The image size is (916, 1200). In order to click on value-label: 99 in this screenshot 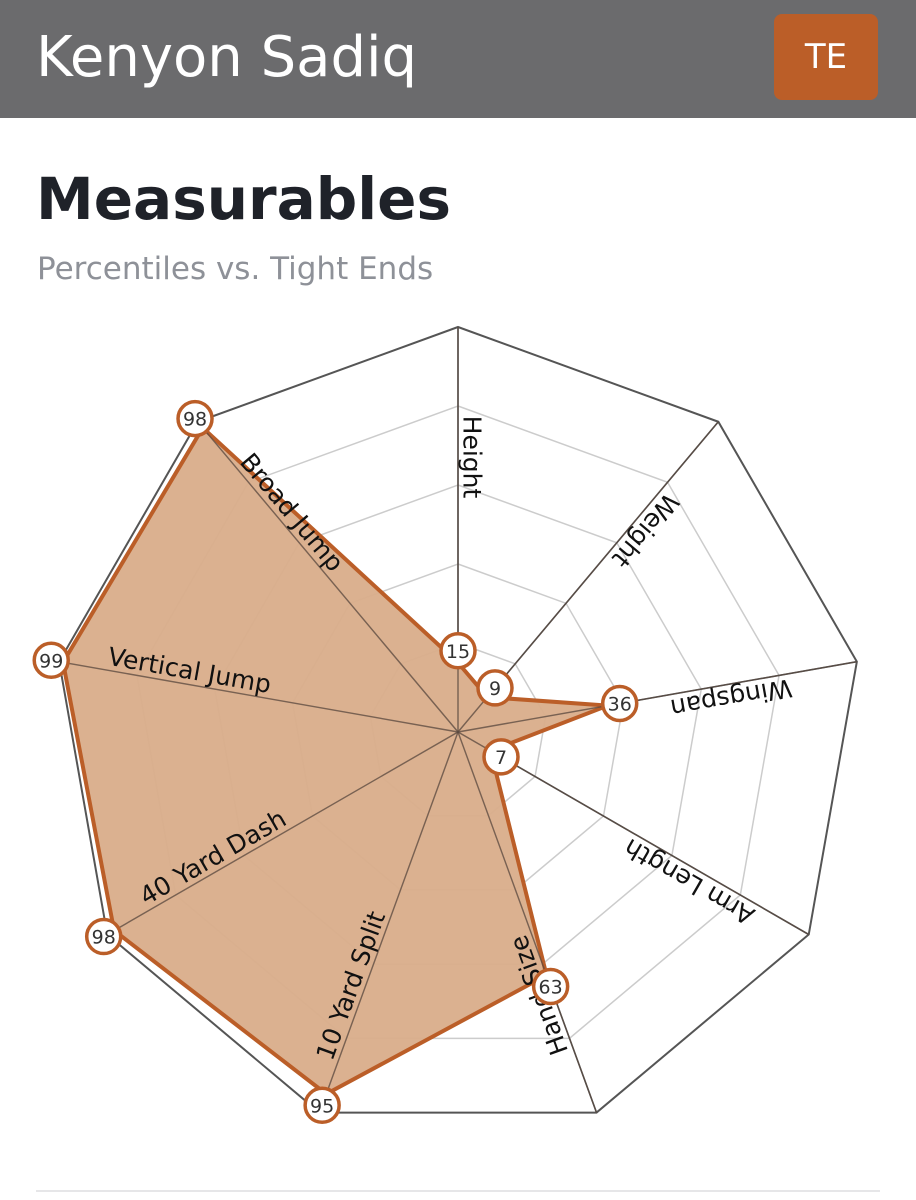, I will do `click(51, 661)`.